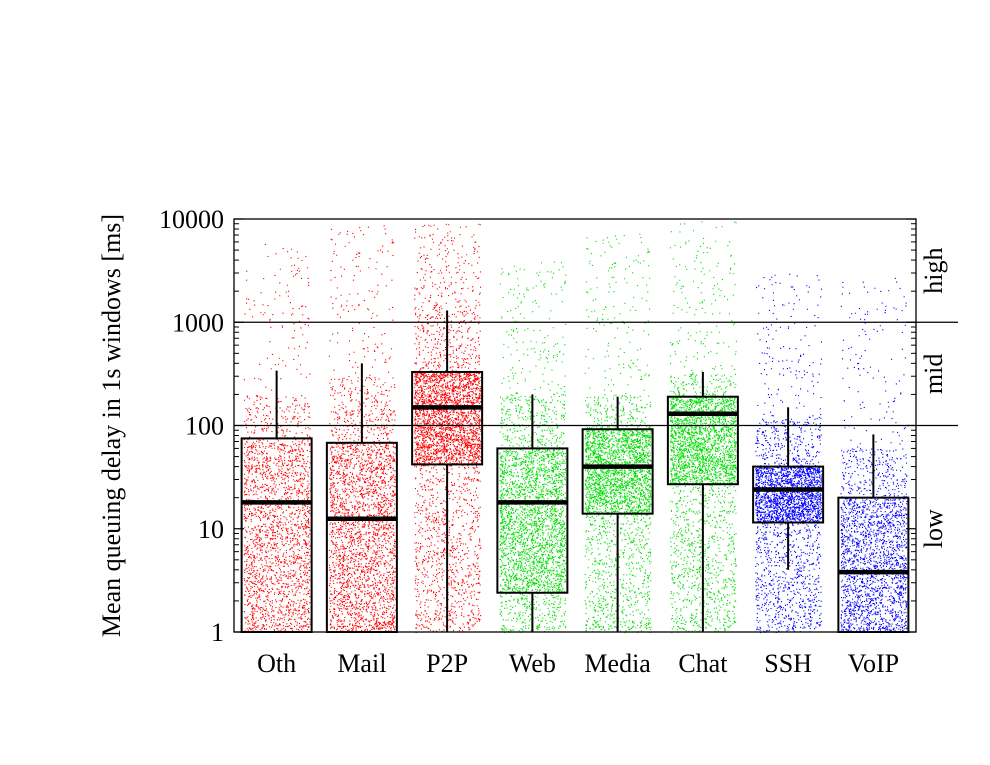 Image resolution: width=990 pixels, height=765 pixels. Describe the element at coordinates (191, 219) in the screenshot. I see `ytick-label-10000: 10000` at that location.